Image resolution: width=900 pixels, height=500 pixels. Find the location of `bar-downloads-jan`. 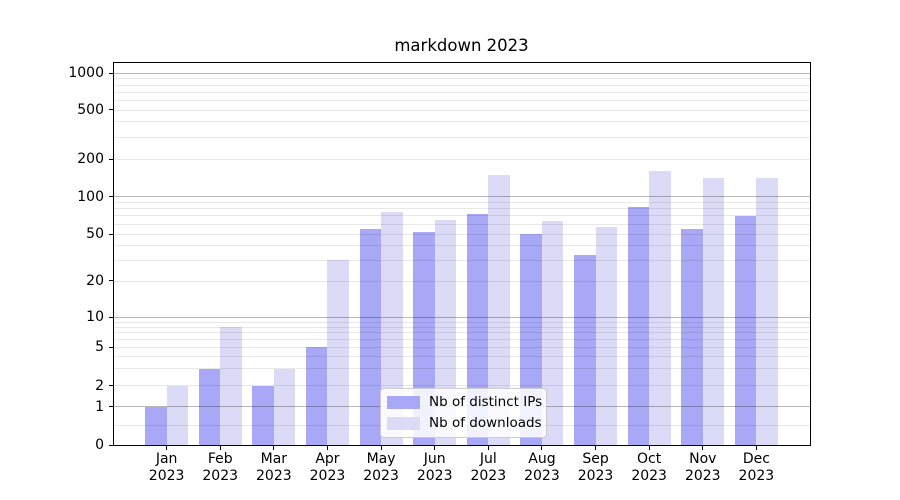

bar-downloads-jan is located at coordinates (177, 415).